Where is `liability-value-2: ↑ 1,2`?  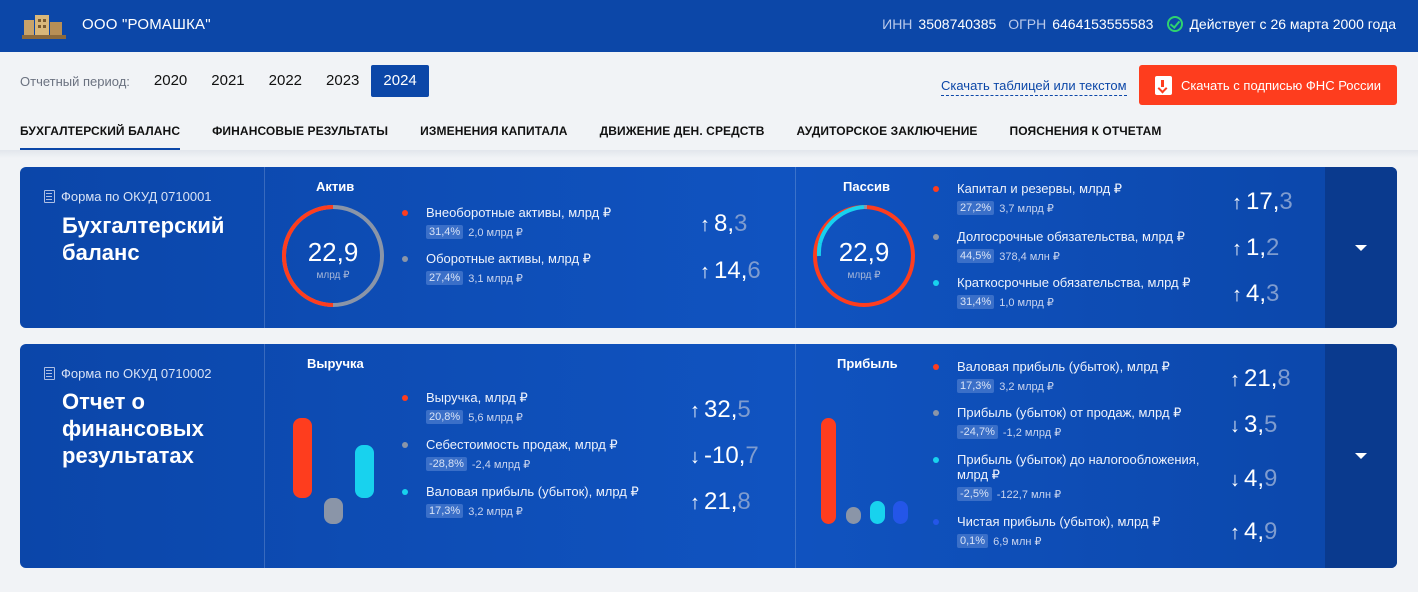 liability-value-2: ↑ 1,2 is located at coordinates (1255, 248).